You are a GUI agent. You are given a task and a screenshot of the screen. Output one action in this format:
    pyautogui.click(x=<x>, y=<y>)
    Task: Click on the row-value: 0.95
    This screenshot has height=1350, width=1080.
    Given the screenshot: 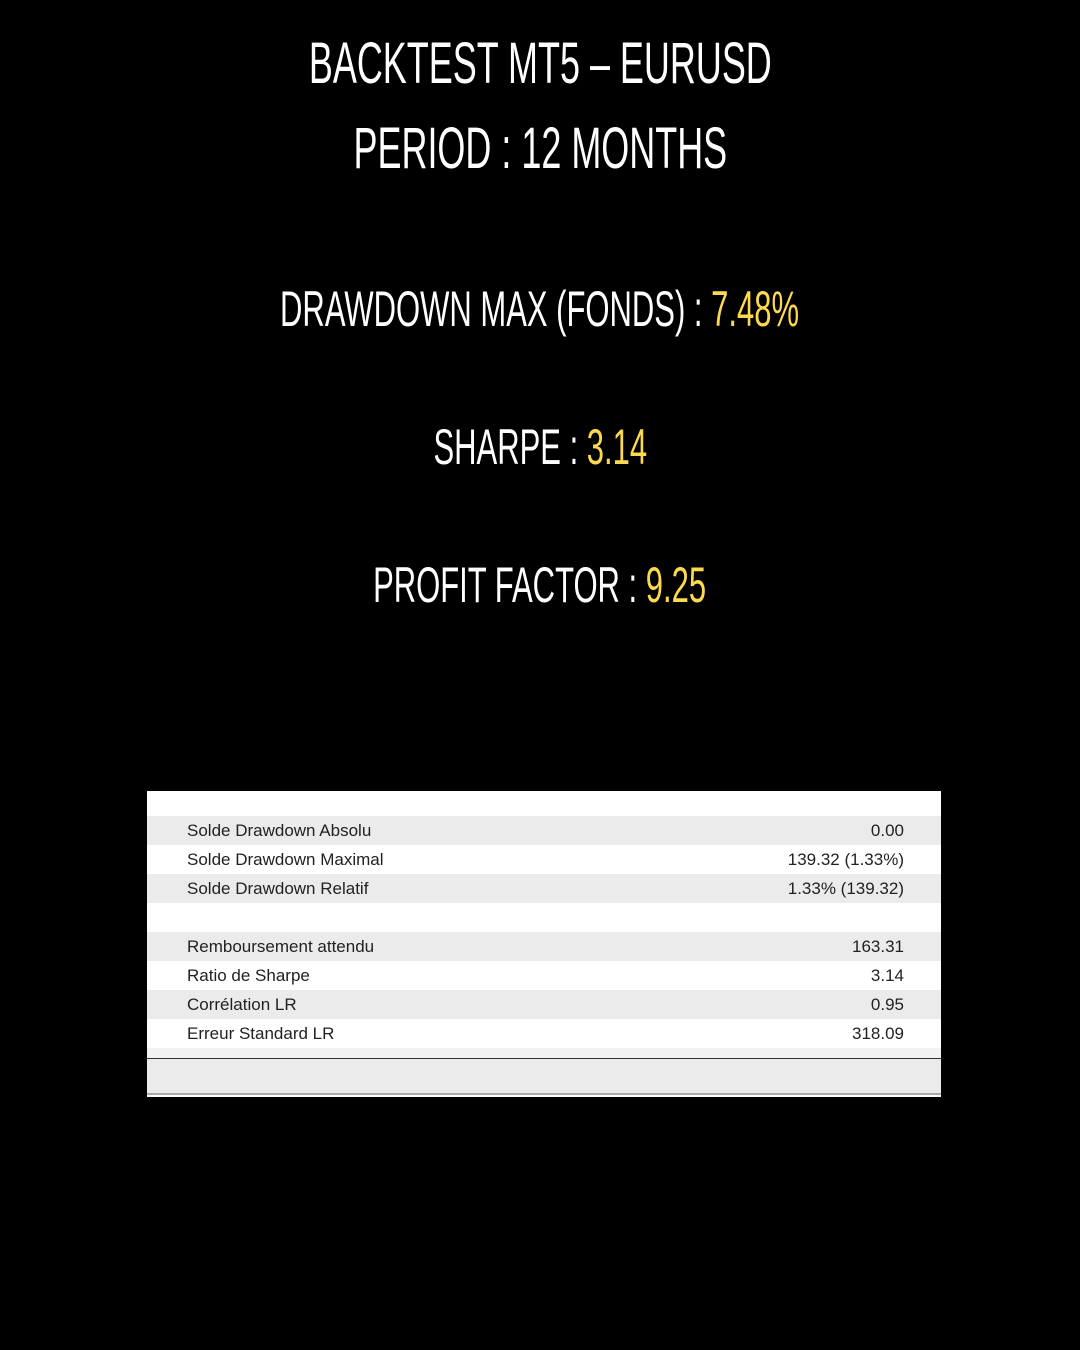 What is the action you would take?
    pyautogui.click(x=887, y=1004)
    